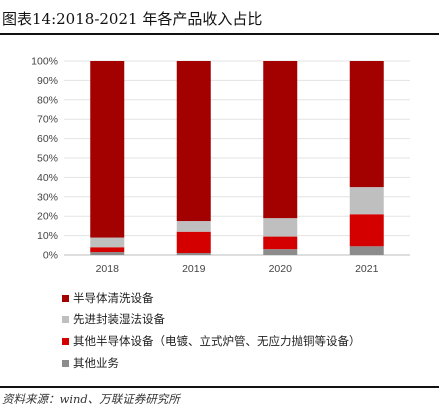 The height and width of the screenshot is (408, 439). I want to click on y-tick-label: 90%, so click(47, 81).